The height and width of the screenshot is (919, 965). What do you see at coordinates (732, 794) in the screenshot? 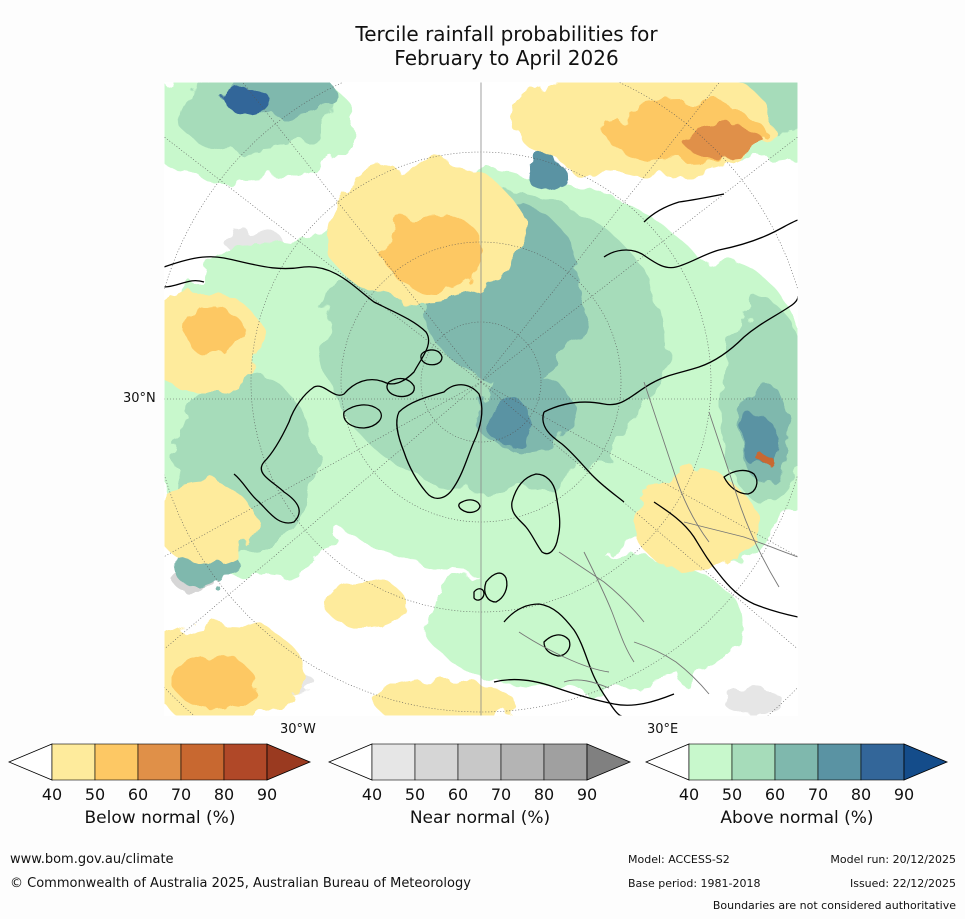
I see `above-normal-tick-50: 50` at bounding box center [732, 794].